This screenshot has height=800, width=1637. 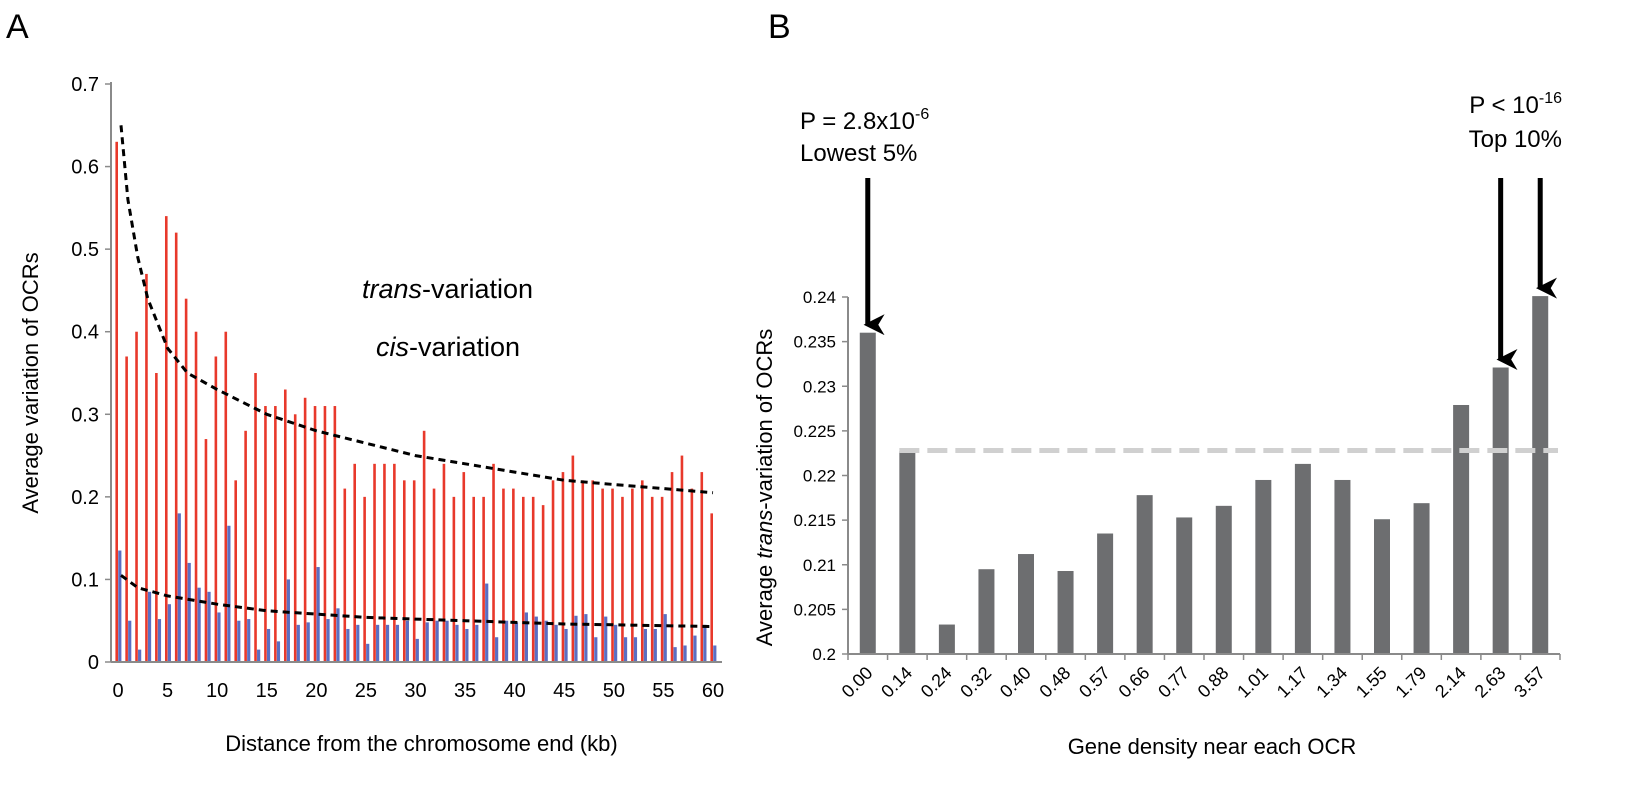 I want to click on x-tick-label: 0.40, so click(x=1015, y=682).